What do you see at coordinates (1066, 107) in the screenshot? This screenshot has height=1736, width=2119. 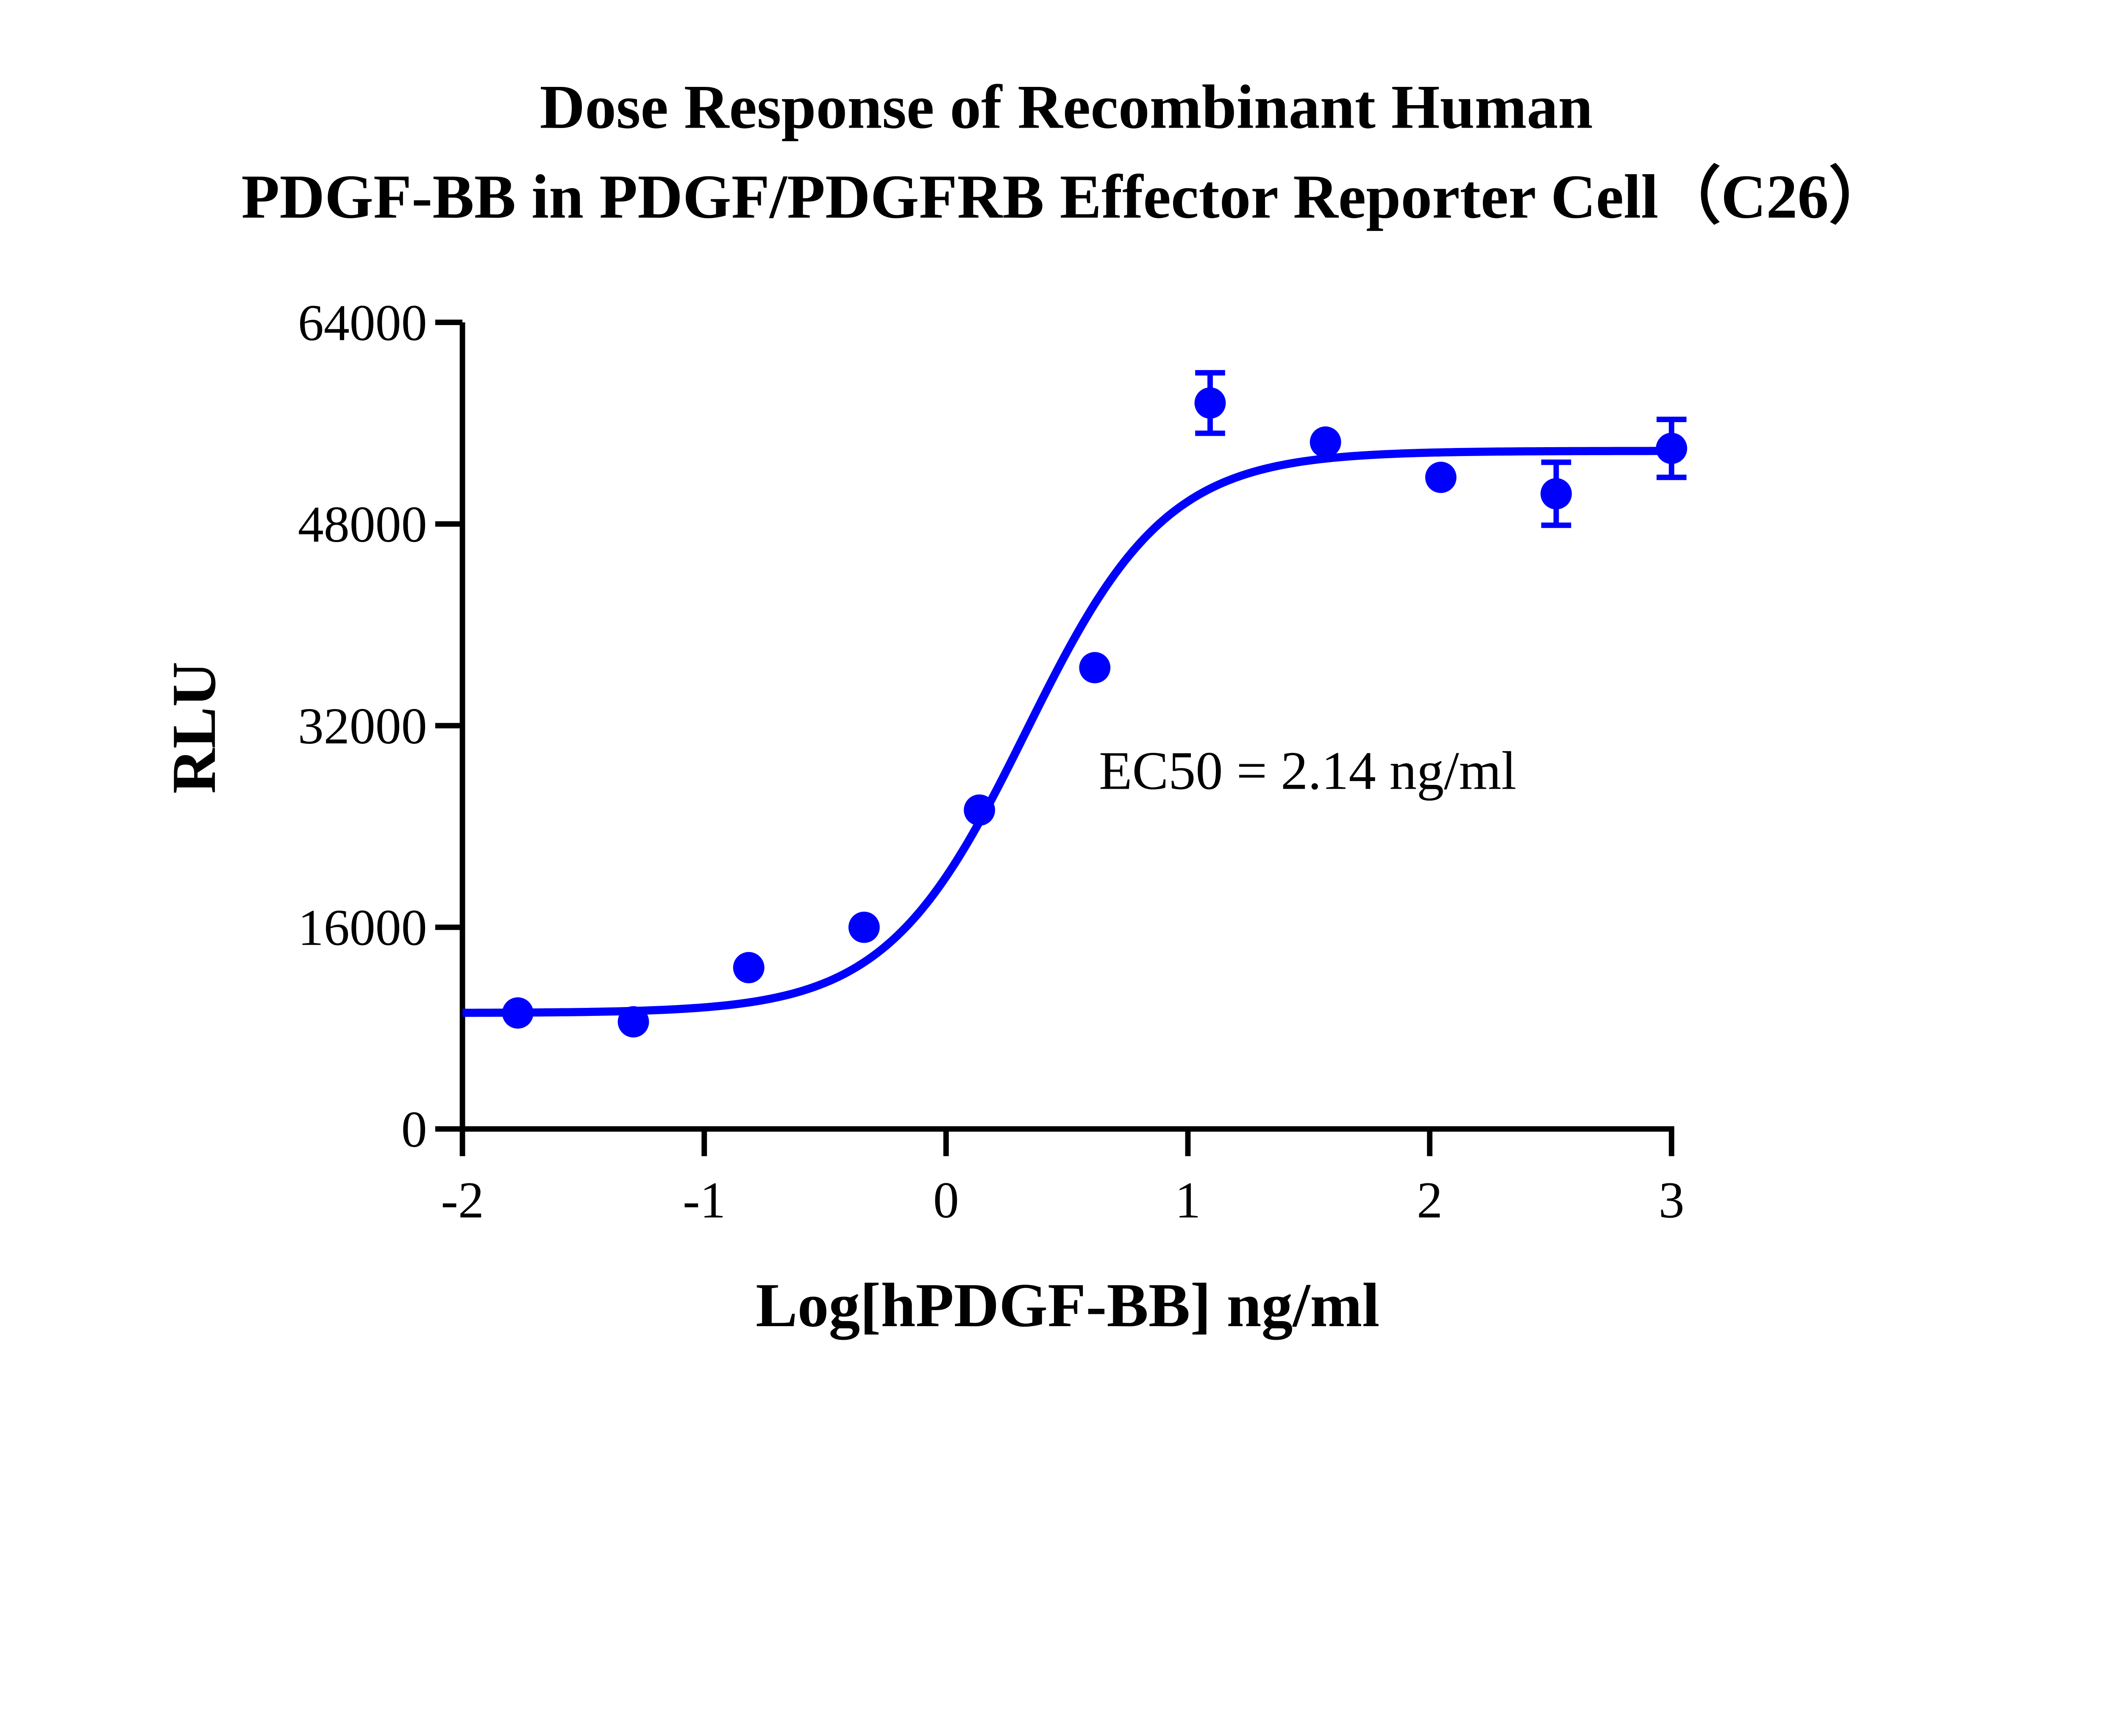 I see `chart-title-line-1: Dose Response of Recombinant Human` at bounding box center [1066, 107].